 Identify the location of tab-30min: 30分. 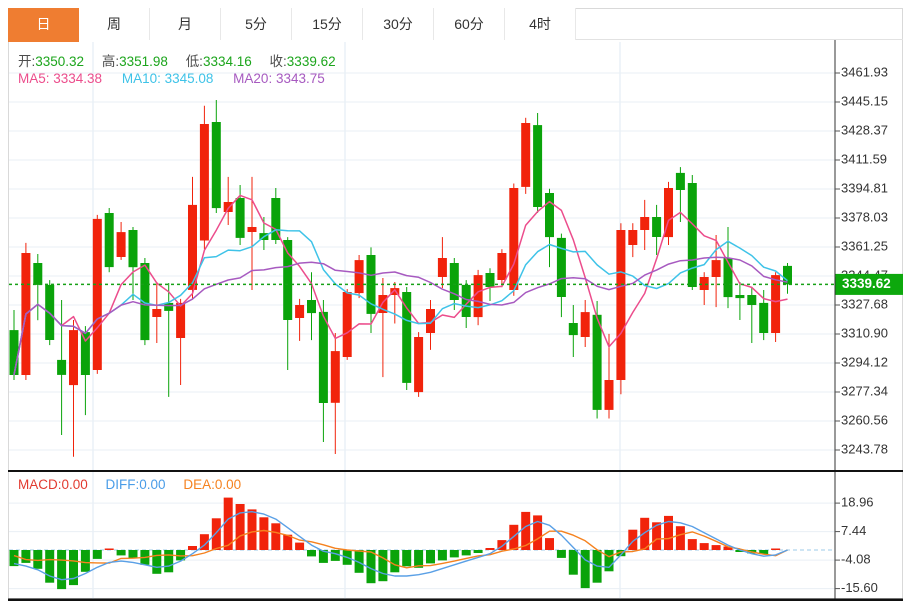
(398, 24).